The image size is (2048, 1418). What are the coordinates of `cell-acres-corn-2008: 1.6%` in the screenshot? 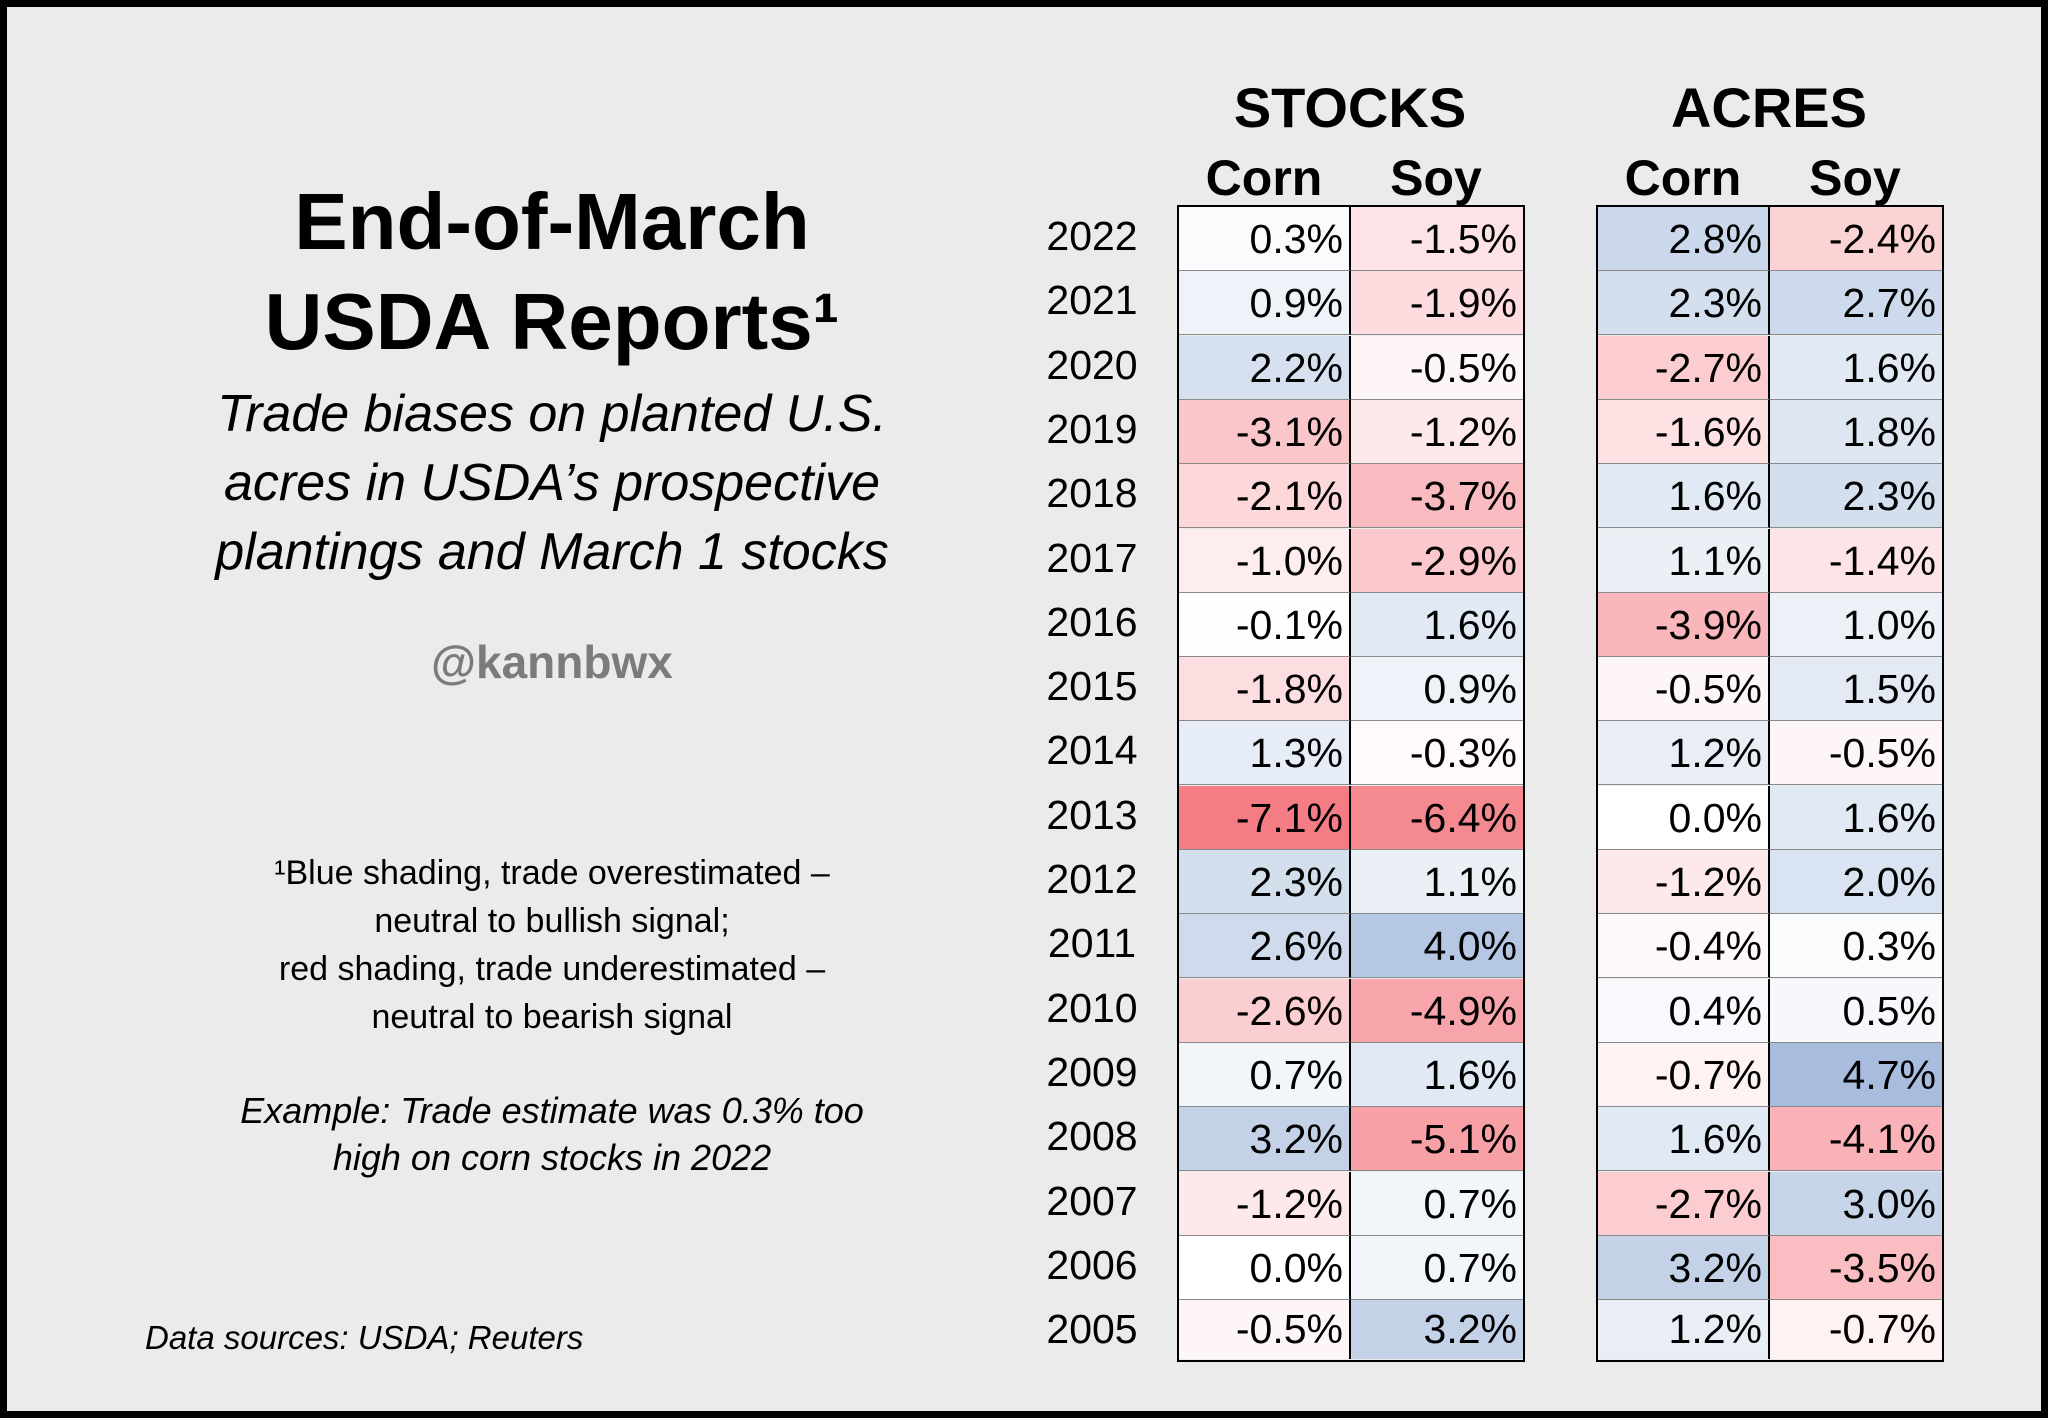 It's located at (1684, 1139).